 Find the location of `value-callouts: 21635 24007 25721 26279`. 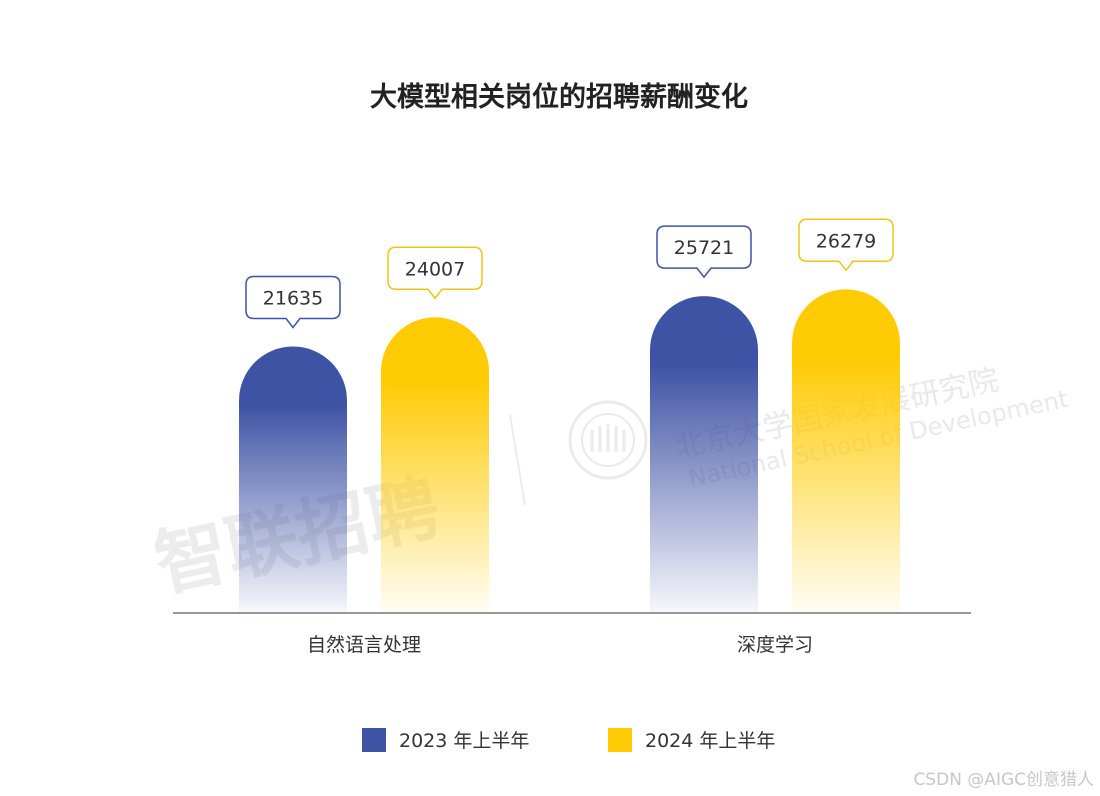

value-callouts: 21635 24007 25721 26279 is located at coordinates (569, 273).